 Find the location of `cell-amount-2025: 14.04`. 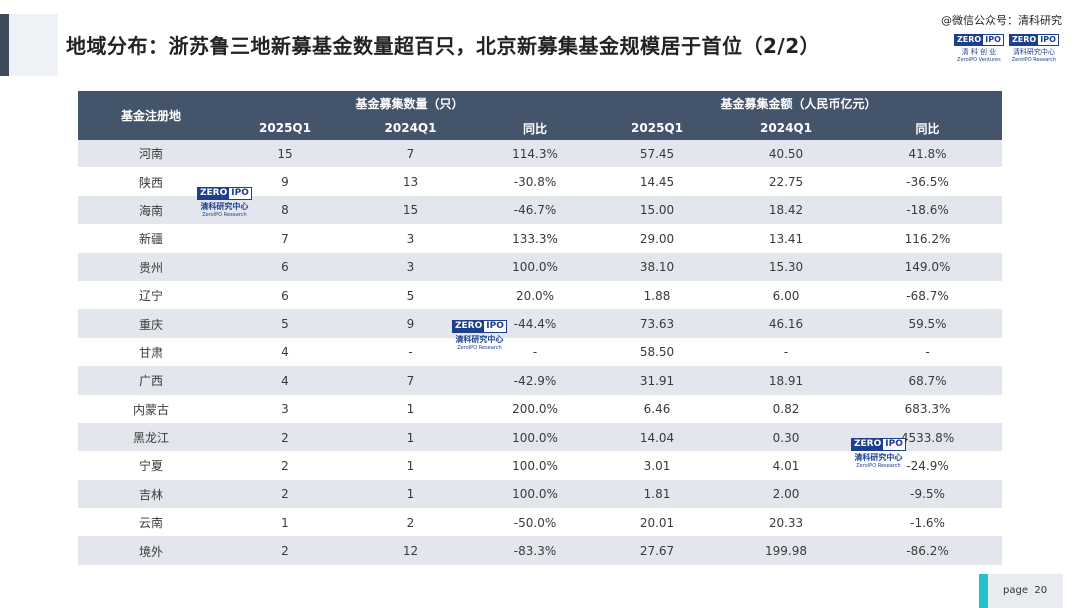

cell-amount-2025: 14.04 is located at coordinates (657, 438).